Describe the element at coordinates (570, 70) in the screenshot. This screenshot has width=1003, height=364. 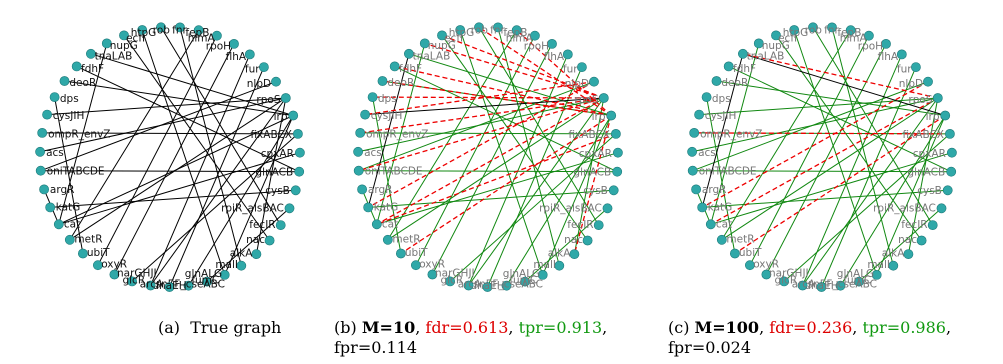
I see `panel-b-node-label: fur` at that location.